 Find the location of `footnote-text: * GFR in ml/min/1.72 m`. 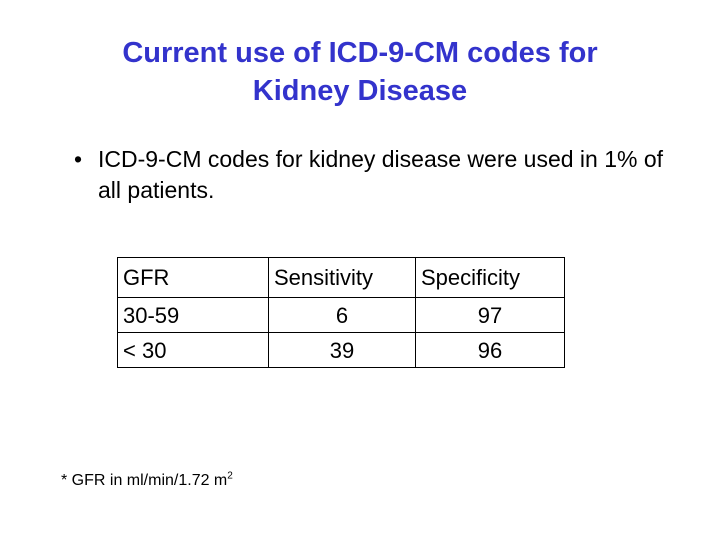

footnote-text: * GFR in ml/min/1.72 m is located at coordinates (144, 480).